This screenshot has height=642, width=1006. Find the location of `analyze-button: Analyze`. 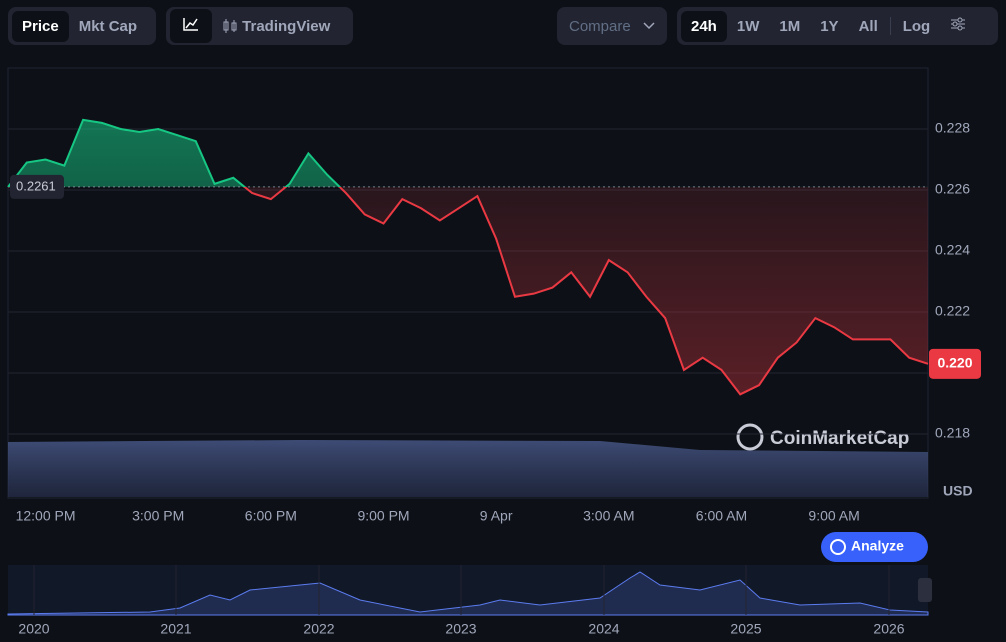

analyze-button: Analyze is located at coordinates (874, 547).